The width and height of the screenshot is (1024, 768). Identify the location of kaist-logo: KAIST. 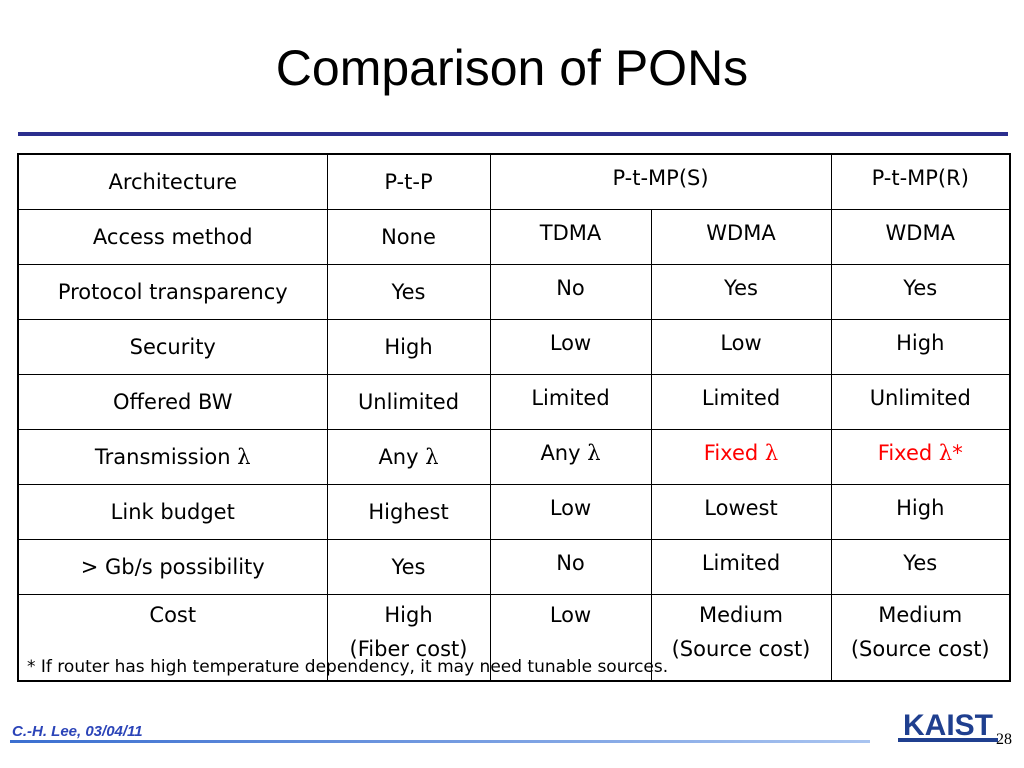
(948, 725).